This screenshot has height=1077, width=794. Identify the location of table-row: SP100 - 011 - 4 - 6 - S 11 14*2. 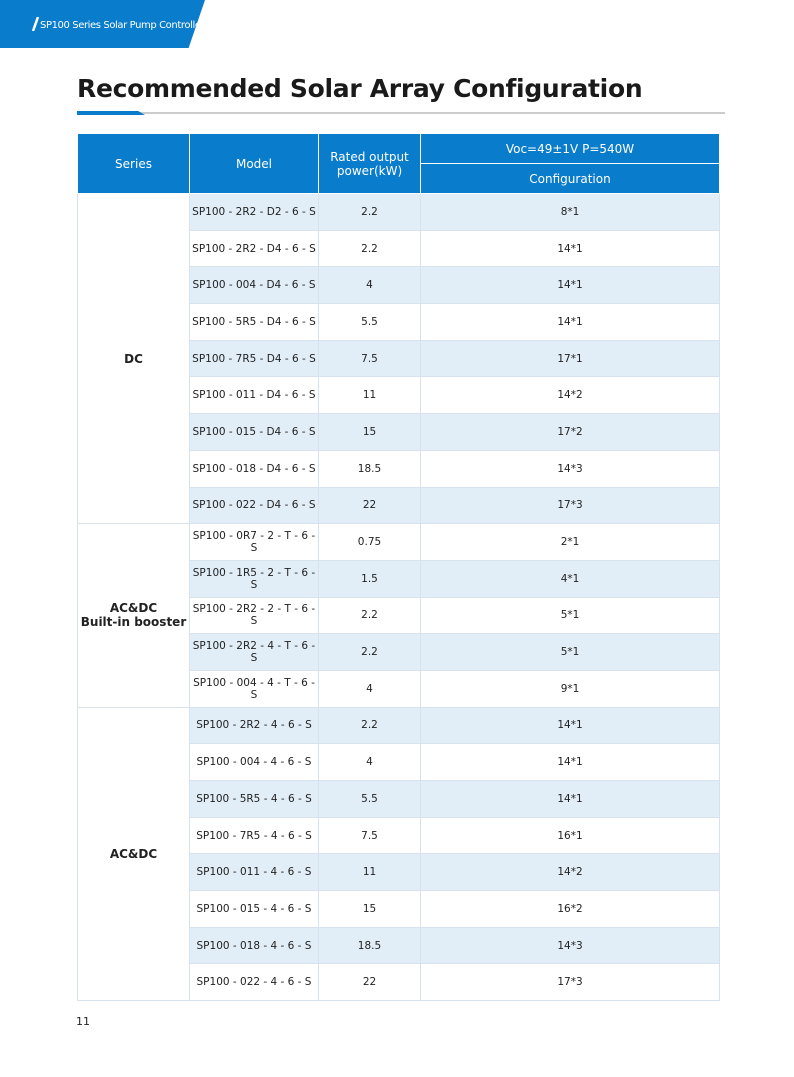
(399, 872).